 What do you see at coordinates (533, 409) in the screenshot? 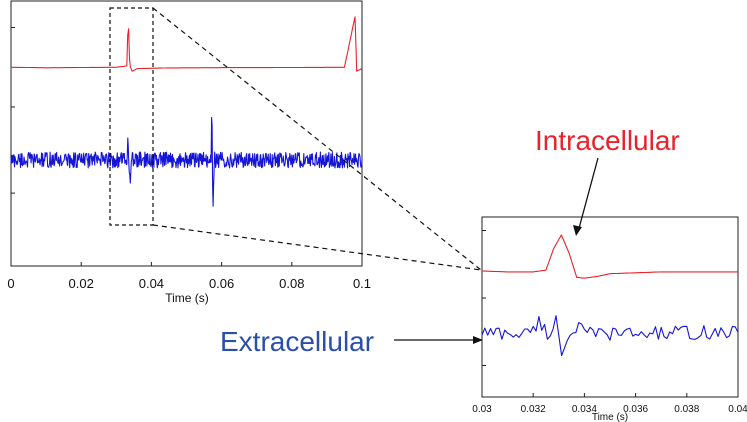
I see `x-tick-label: 0.032` at bounding box center [533, 409].